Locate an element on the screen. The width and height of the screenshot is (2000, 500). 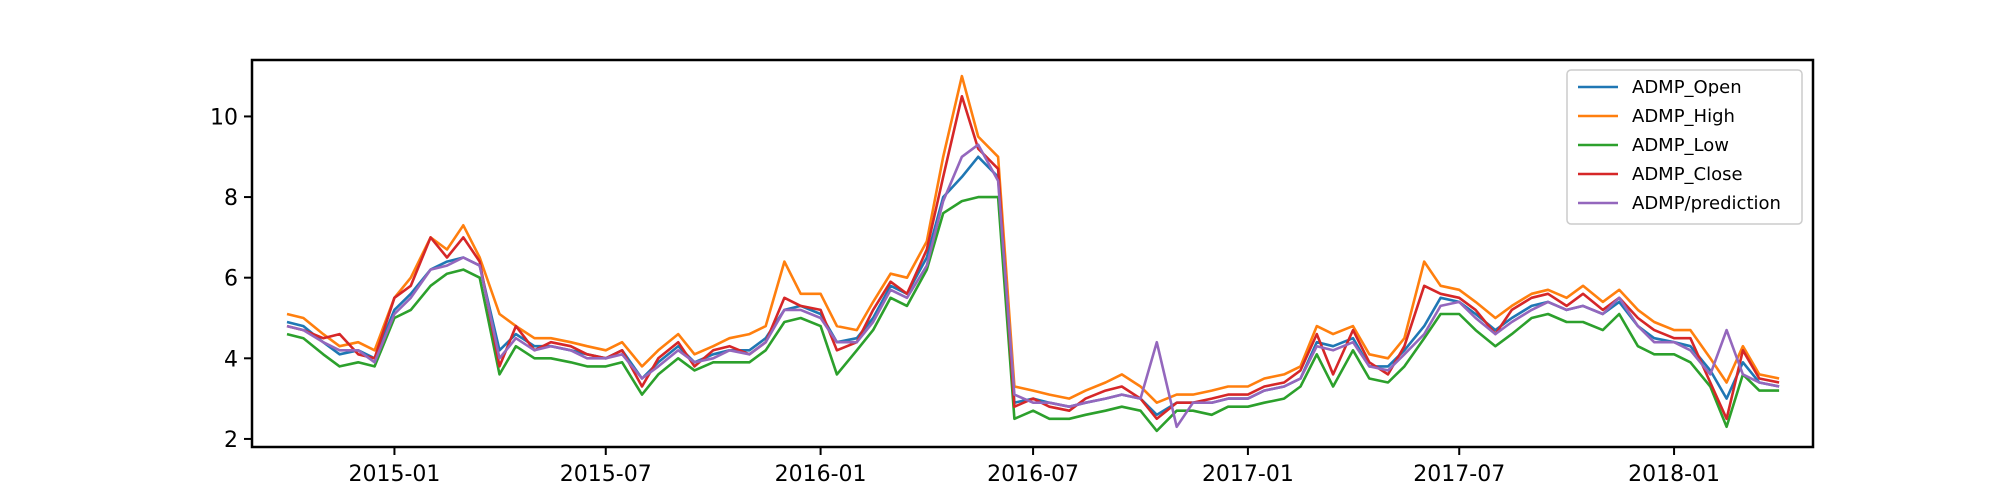
x-tick-label: 2016-07 is located at coordinates (1033, 474).